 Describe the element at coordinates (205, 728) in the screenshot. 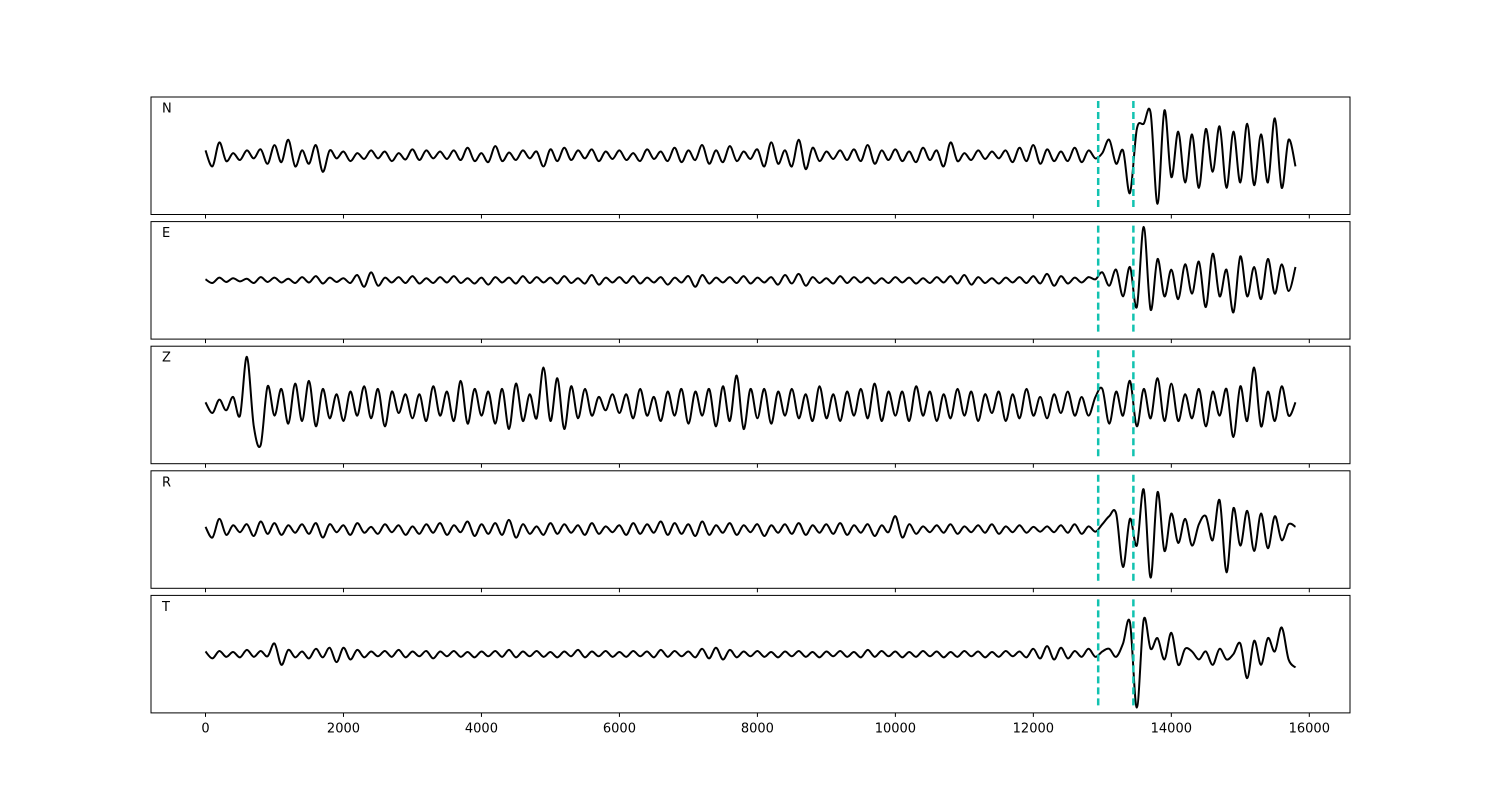

I see `x-tick-label: 0` at that location.